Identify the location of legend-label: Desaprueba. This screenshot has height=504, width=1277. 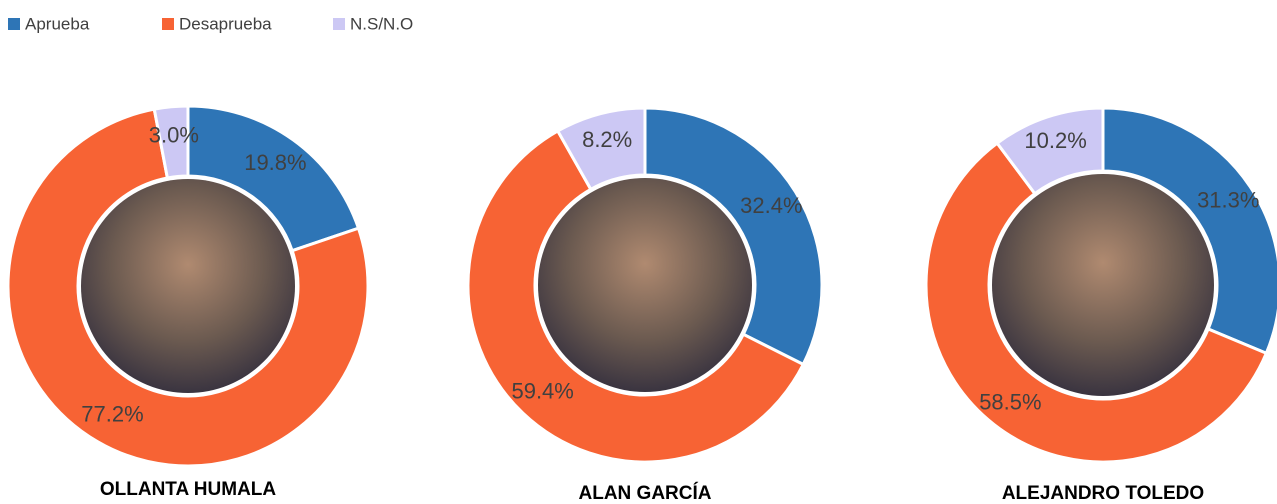
(225, 23).